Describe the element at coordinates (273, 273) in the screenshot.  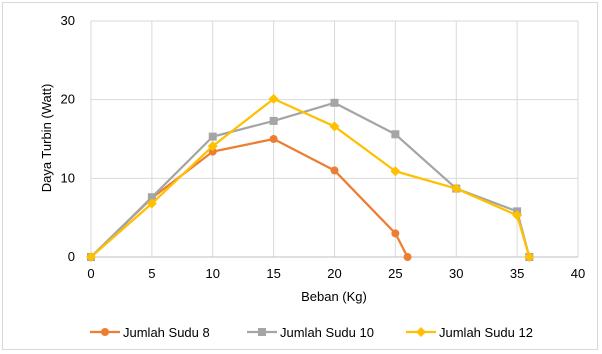
I see `x-tick-label: 15` at that location.